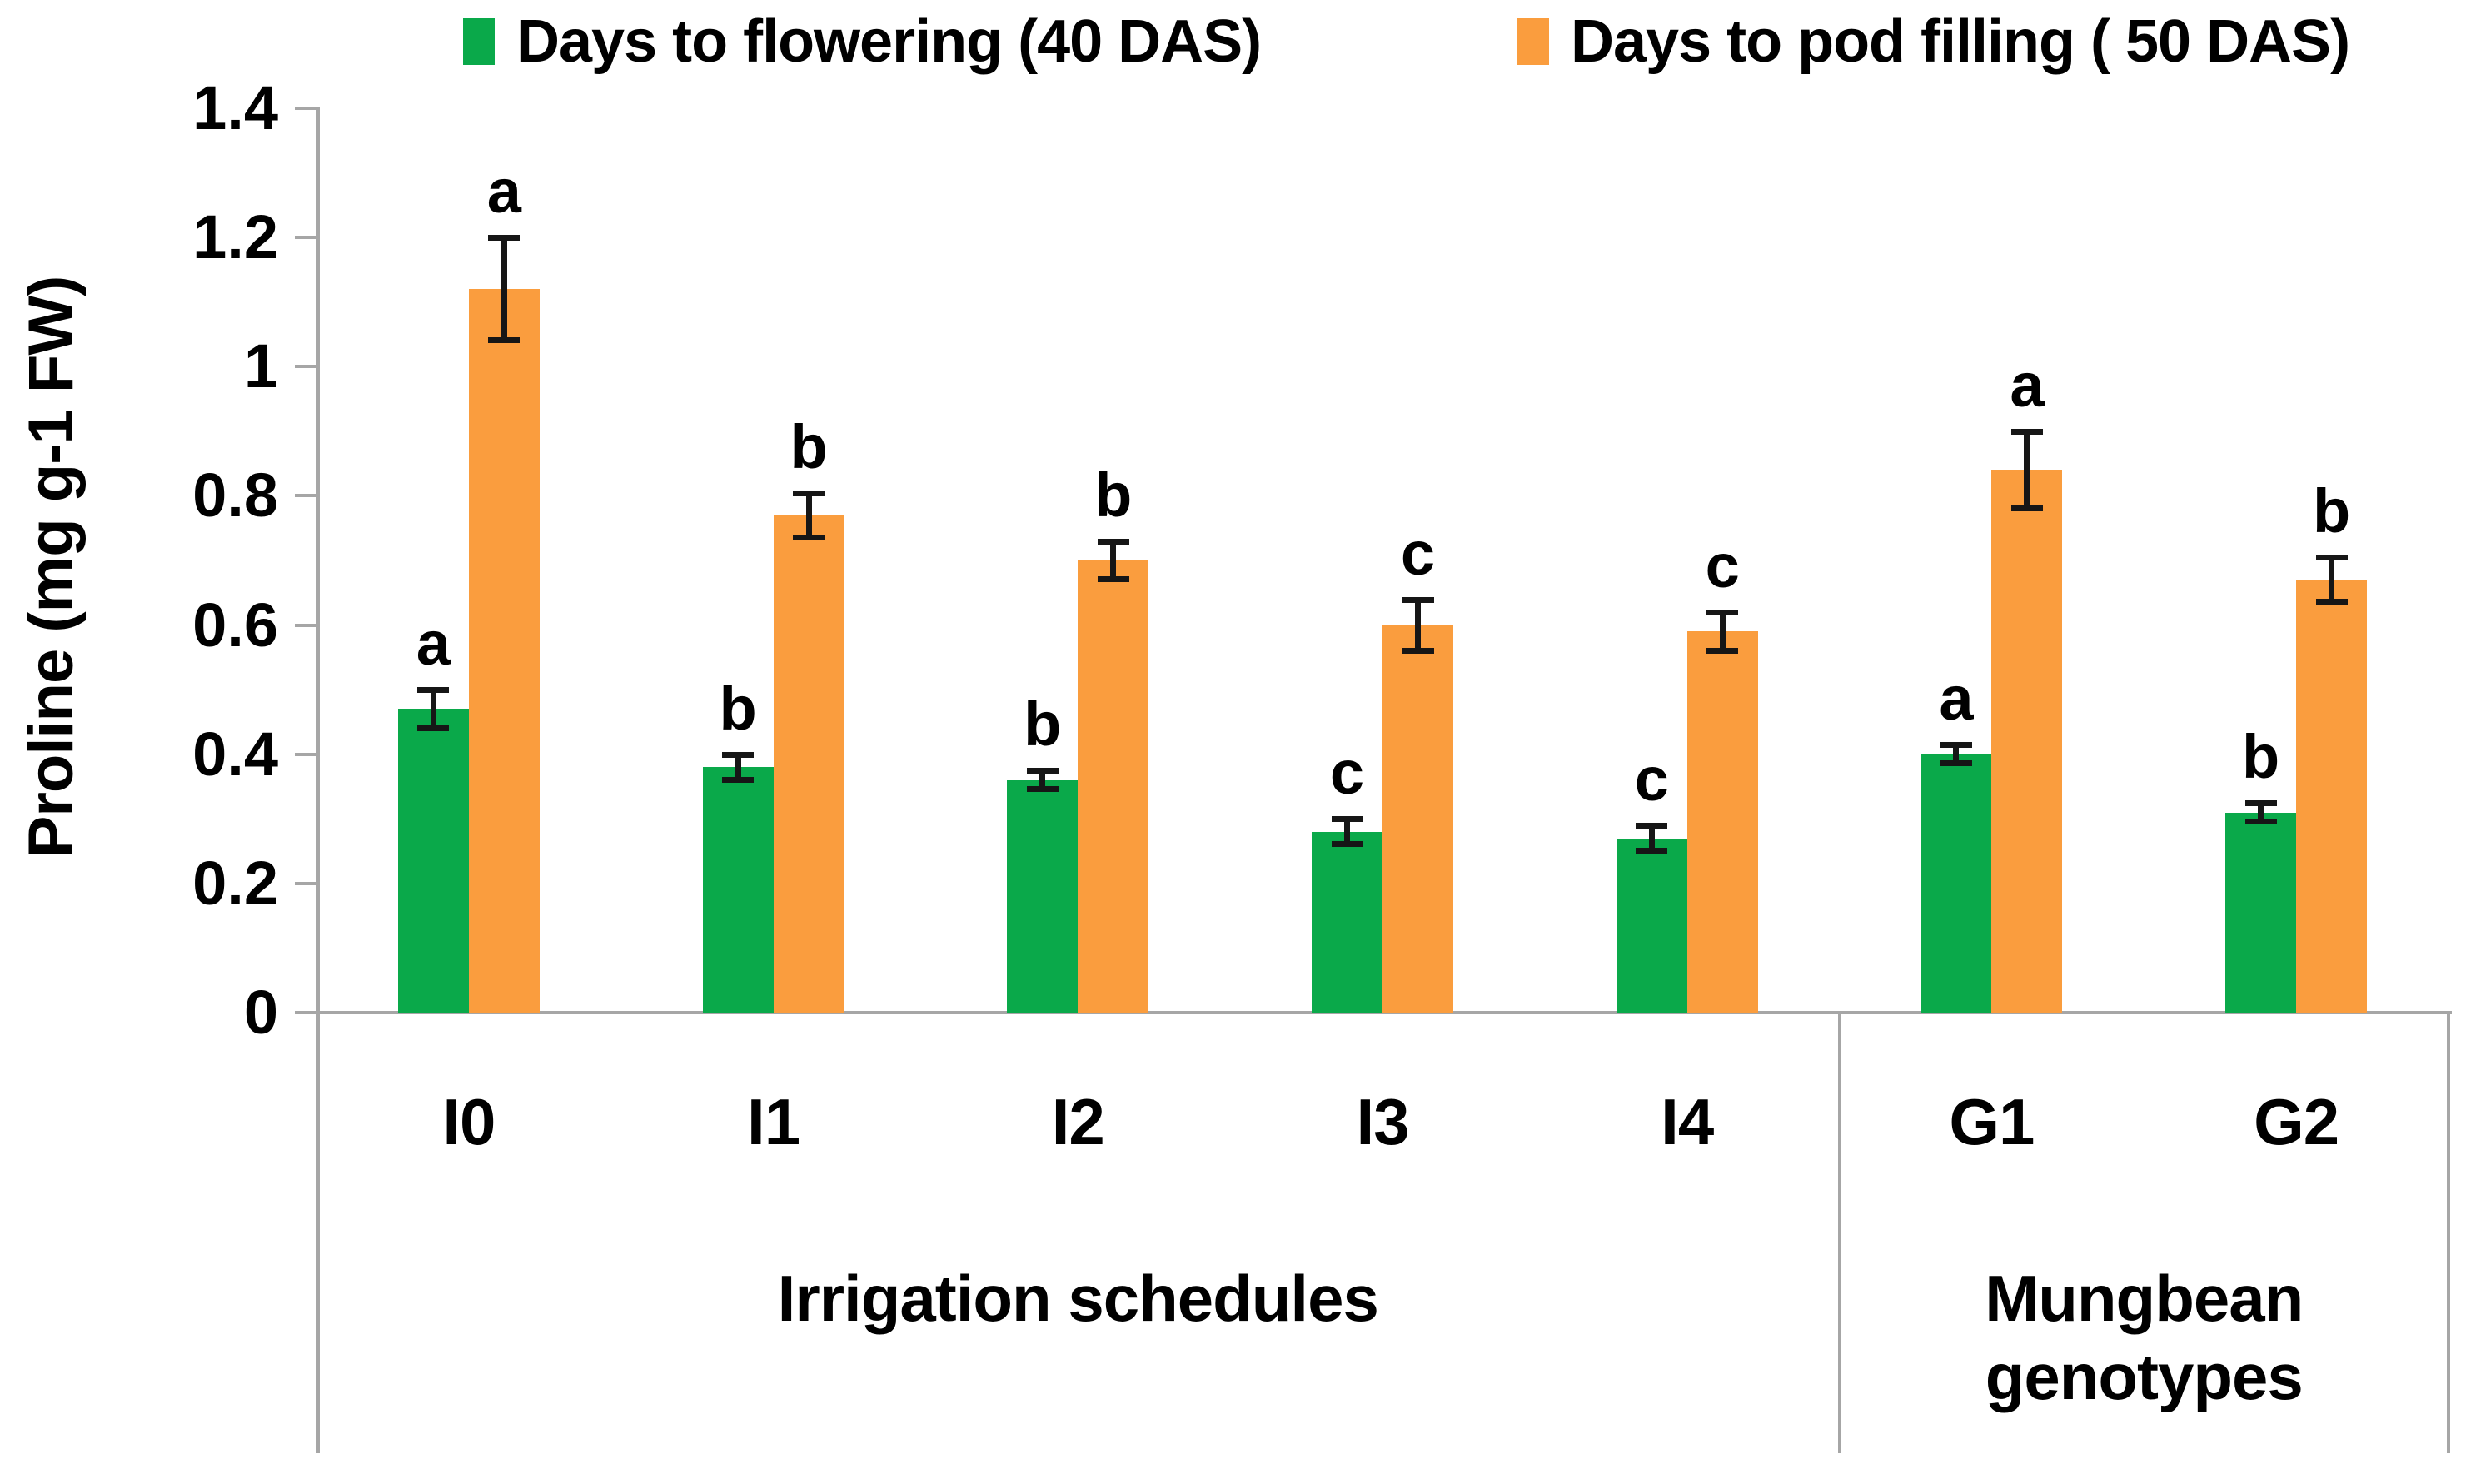 The height and width of the screenshot is (1484, 2476). Describe the element at coordinates (2144, 1298) in the screenshot. I see `panel-label-line: Mungbean` at that location.